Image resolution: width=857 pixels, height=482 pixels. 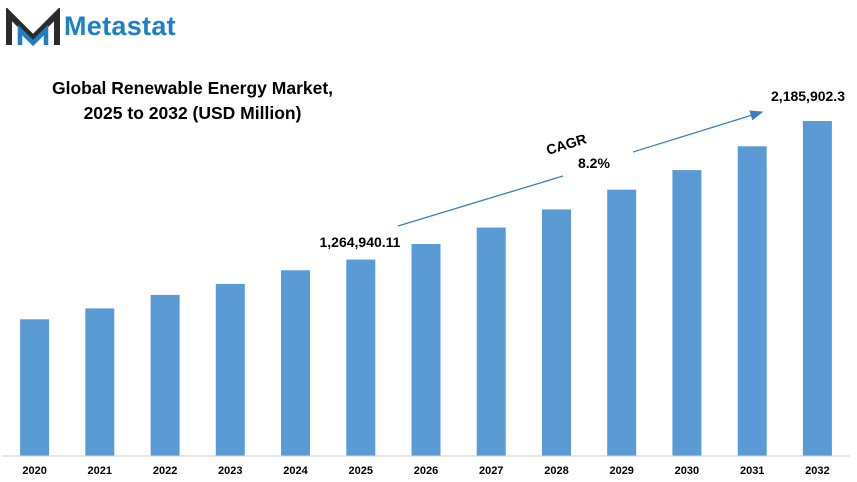 I want to click on bar-2026, so click(x=426, y=350).